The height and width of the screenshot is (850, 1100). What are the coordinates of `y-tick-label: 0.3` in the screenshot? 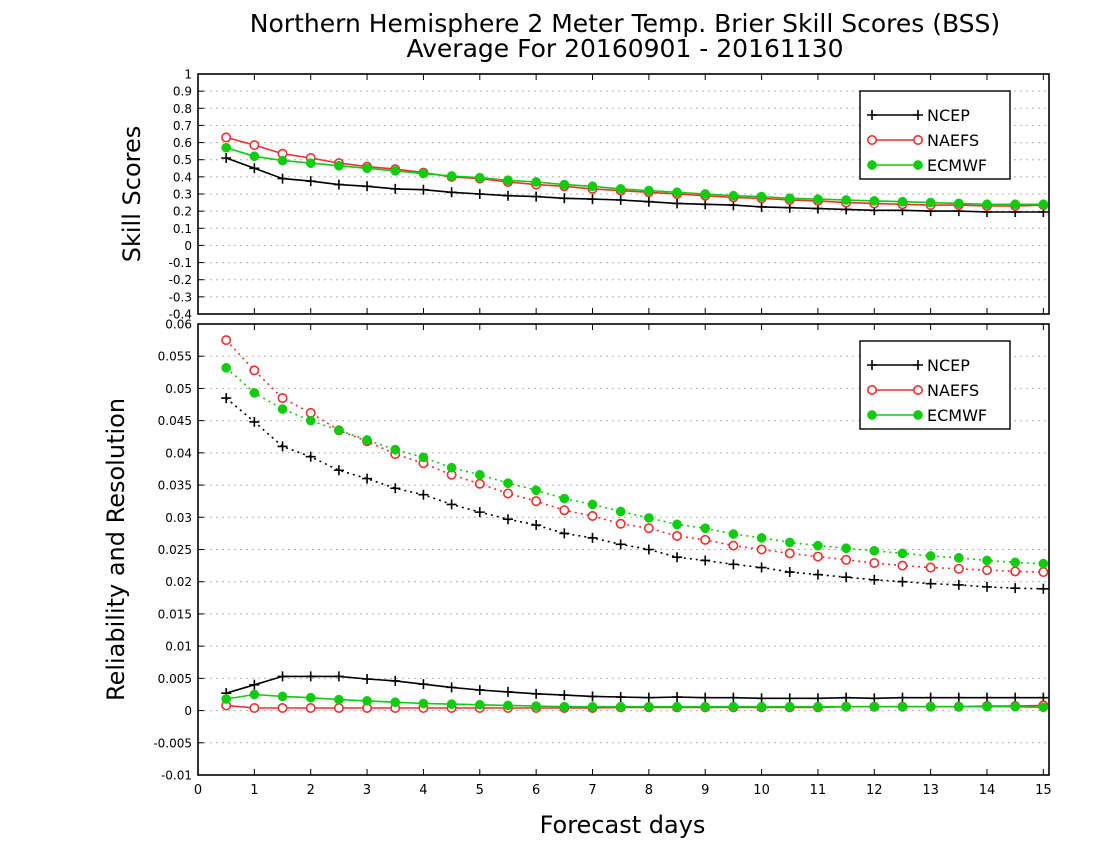 It's located at (182, 195).